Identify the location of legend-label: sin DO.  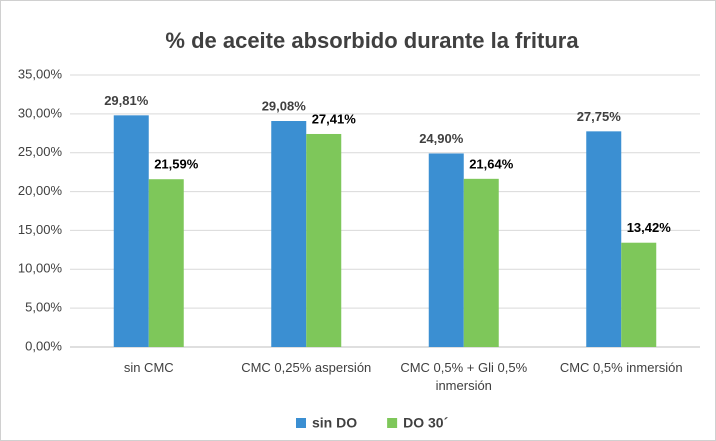
(334, 423).